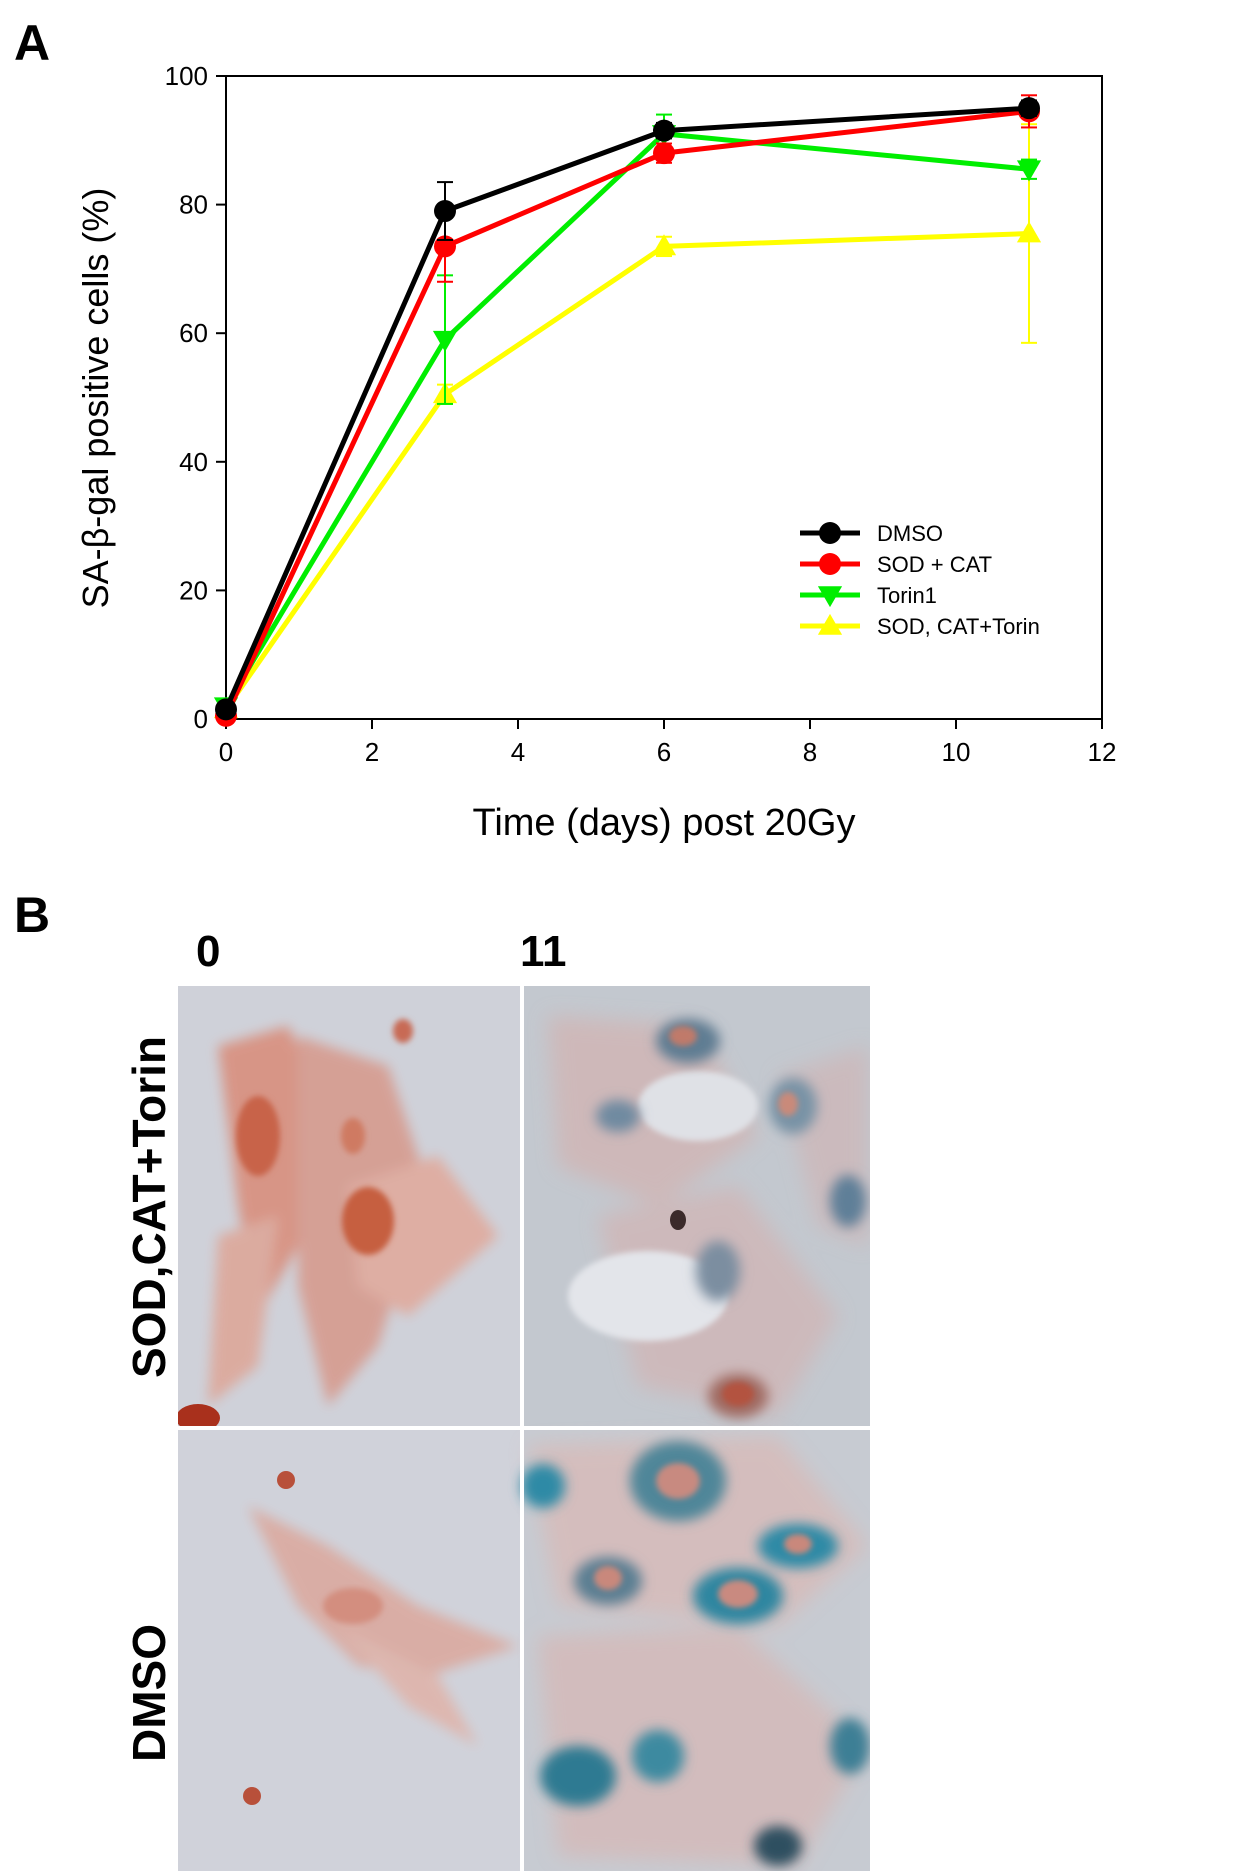 The image size is (1256, 1876). I want to click on y-tick-label: 100, so click(186, 76).